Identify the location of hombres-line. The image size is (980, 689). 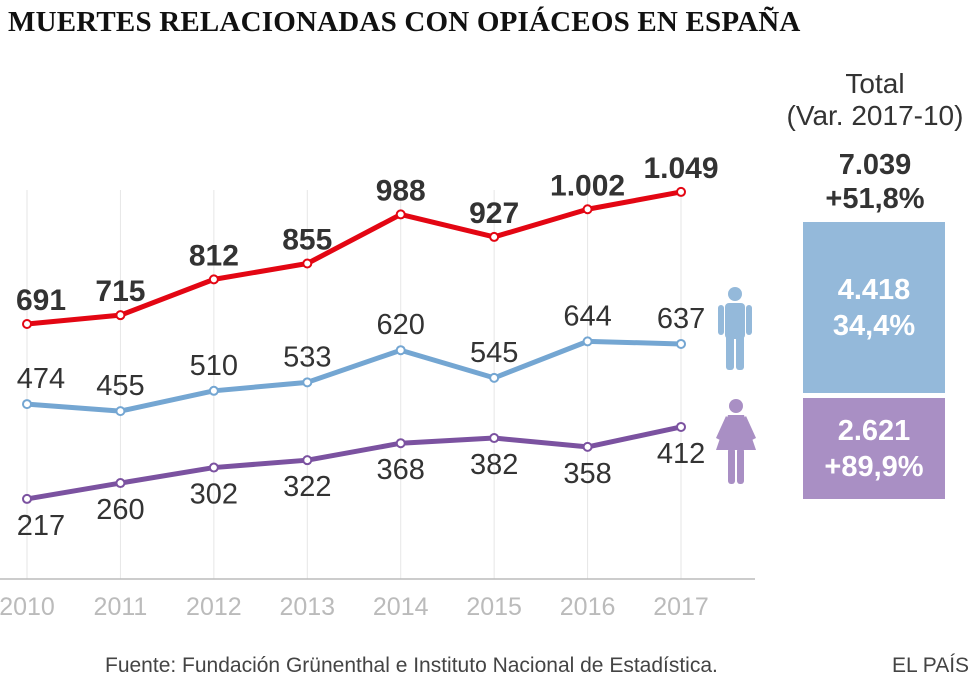
(354, 376).